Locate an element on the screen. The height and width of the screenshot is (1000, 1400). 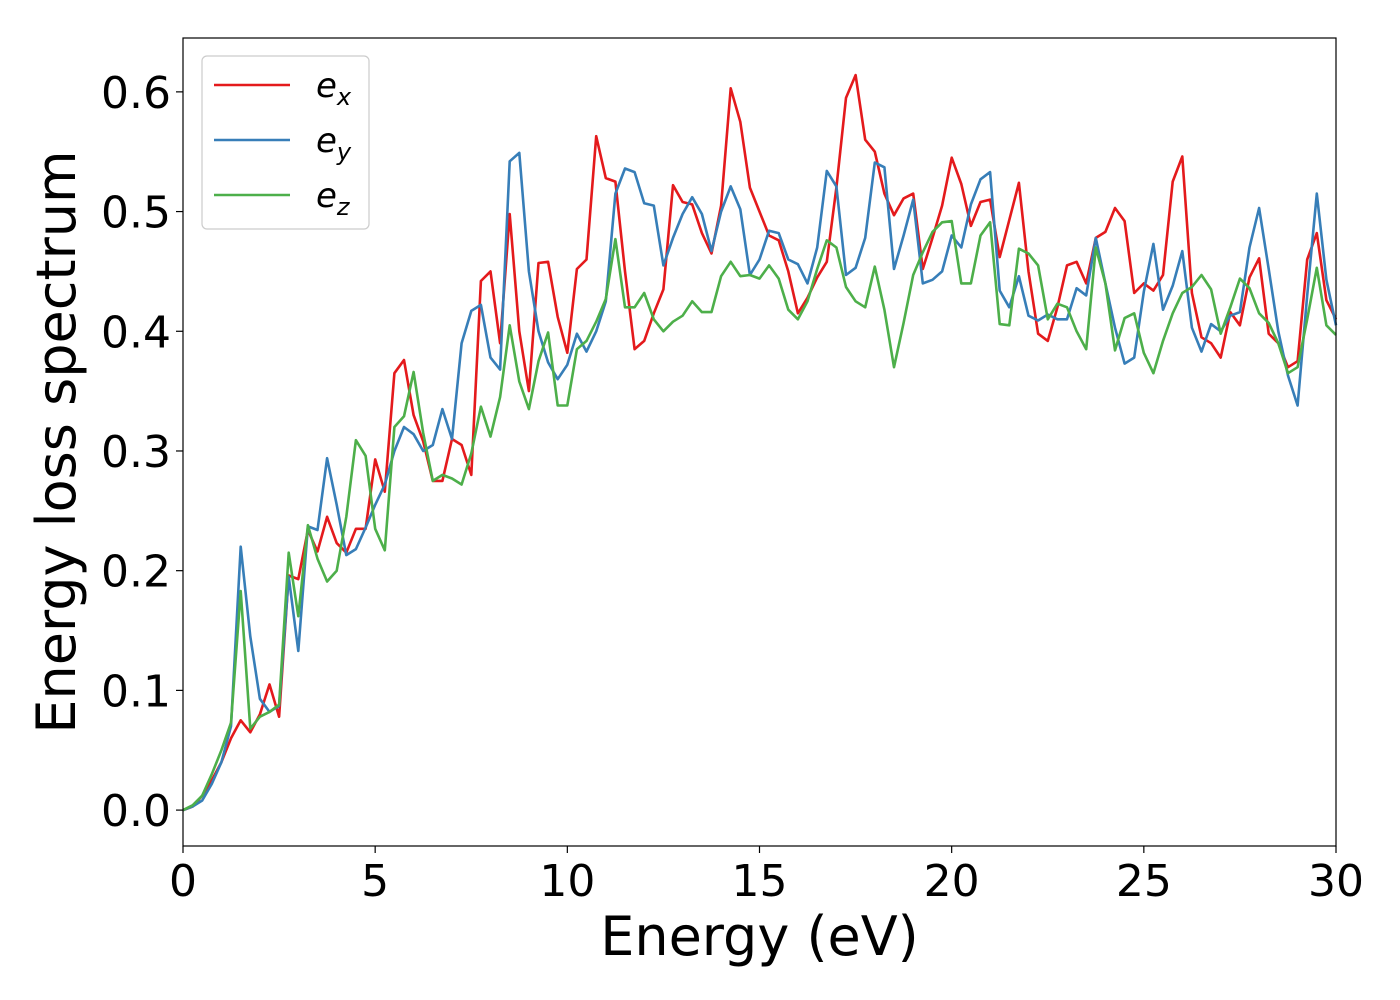
x-tick-label: 10 is located at coordinates (567, 881).